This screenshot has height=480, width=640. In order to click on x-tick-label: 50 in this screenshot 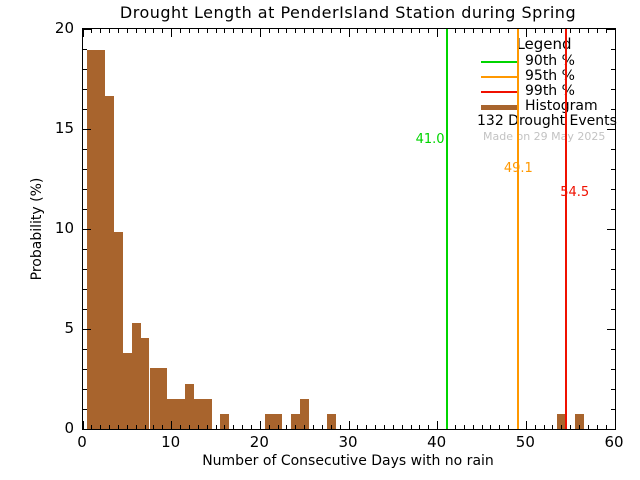, I will do `click(525, 442)`.